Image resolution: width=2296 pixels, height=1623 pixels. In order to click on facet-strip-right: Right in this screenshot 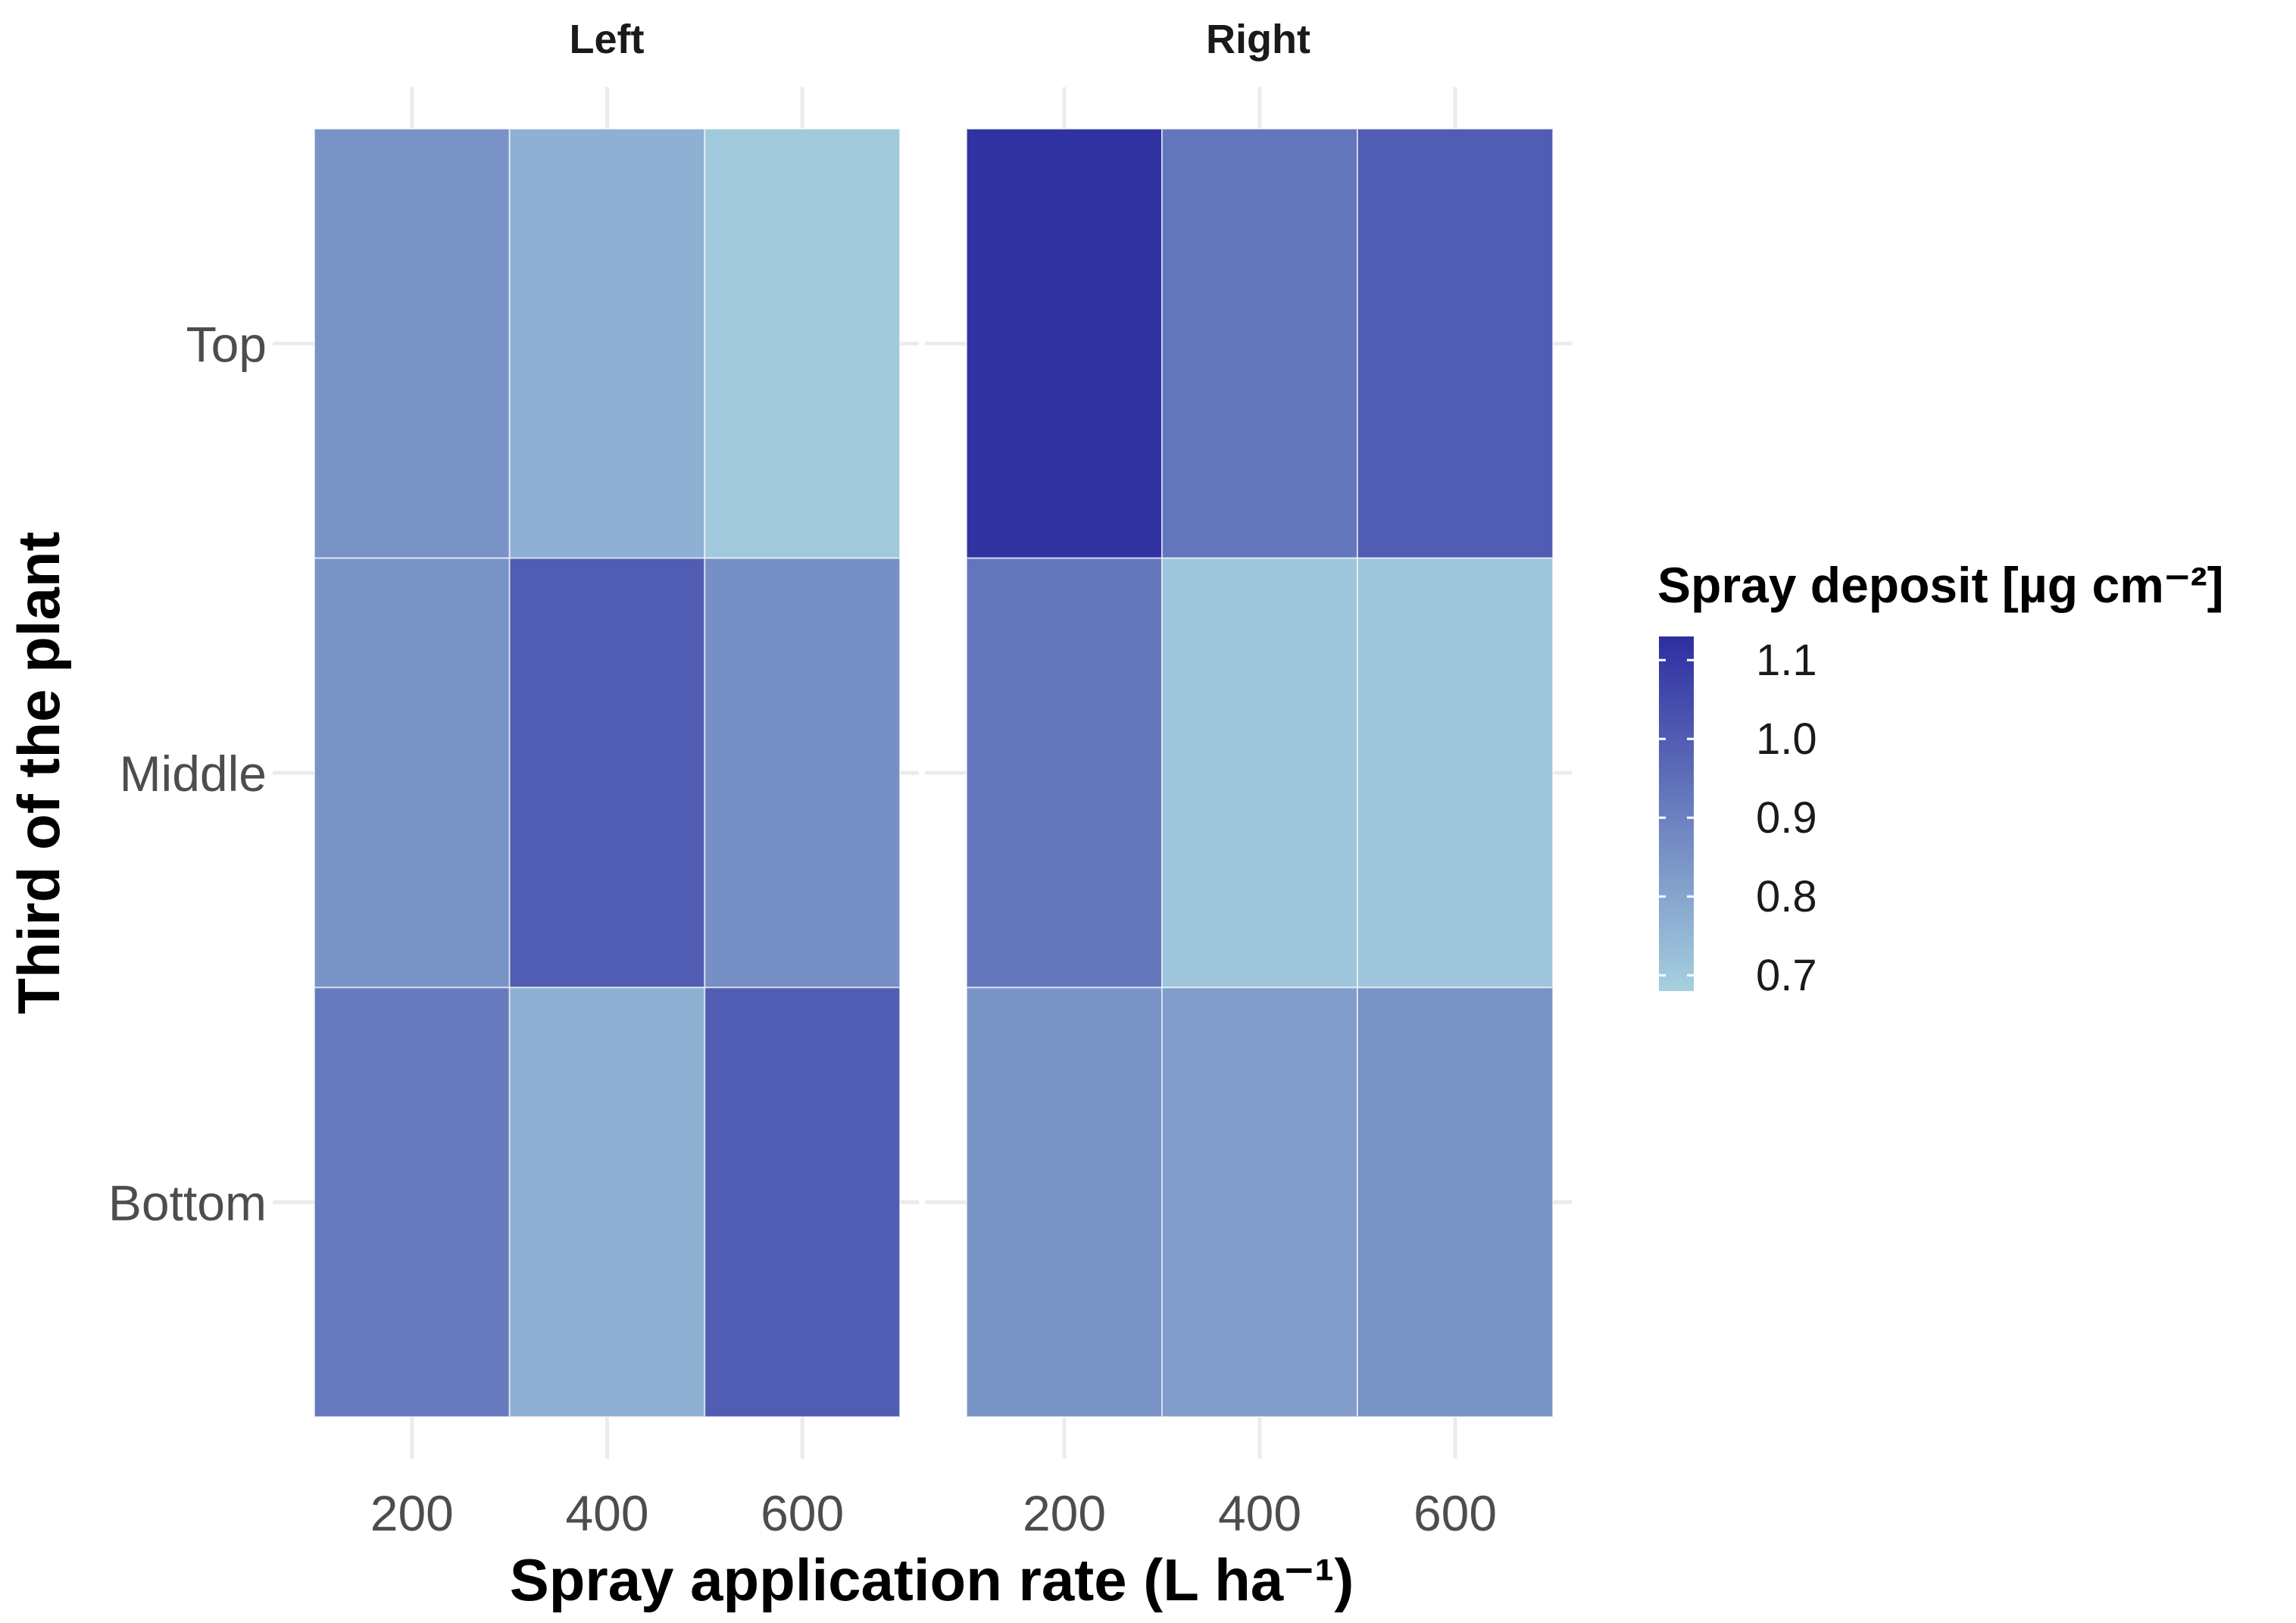, I will do `click(1258, 39)`.